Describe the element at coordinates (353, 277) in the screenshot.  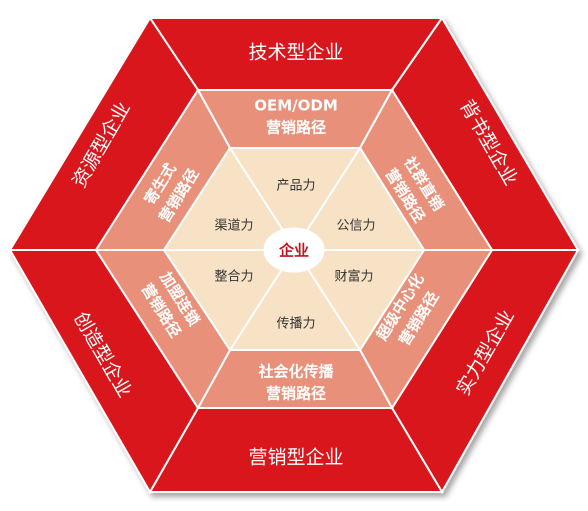
I see `inner-label-lower-right: 财富力` at that location.